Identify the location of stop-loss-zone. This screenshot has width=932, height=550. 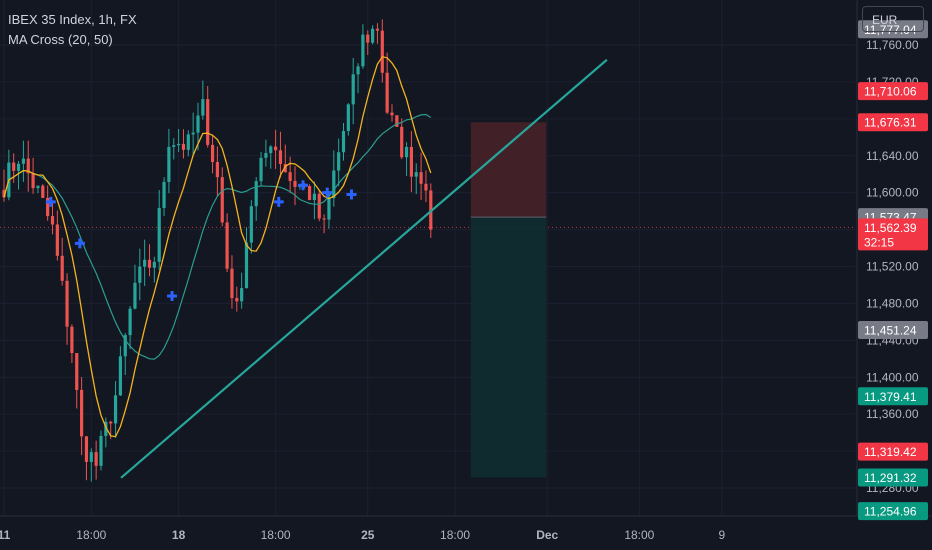
(508, 170).